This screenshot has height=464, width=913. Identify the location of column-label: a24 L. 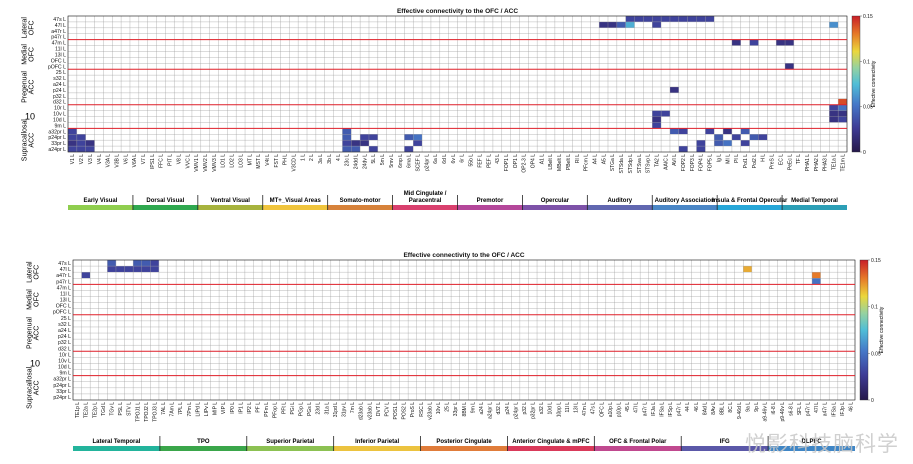
(482, 408).